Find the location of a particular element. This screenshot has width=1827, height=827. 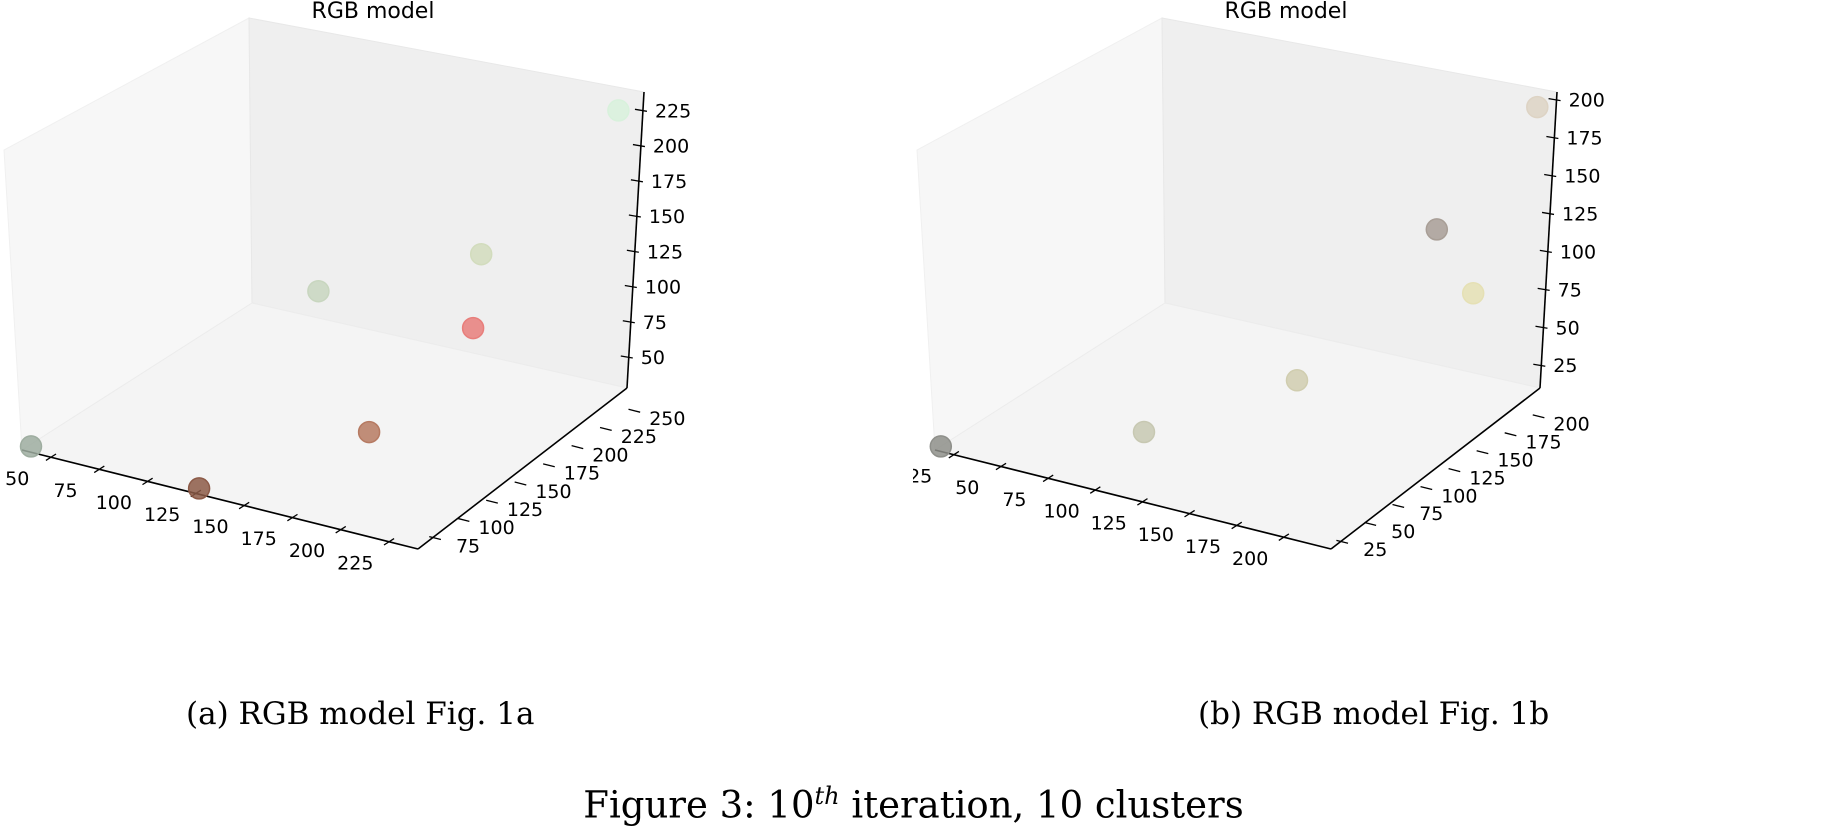

x-tick-label: 100 is located at coordinates (114, 503).